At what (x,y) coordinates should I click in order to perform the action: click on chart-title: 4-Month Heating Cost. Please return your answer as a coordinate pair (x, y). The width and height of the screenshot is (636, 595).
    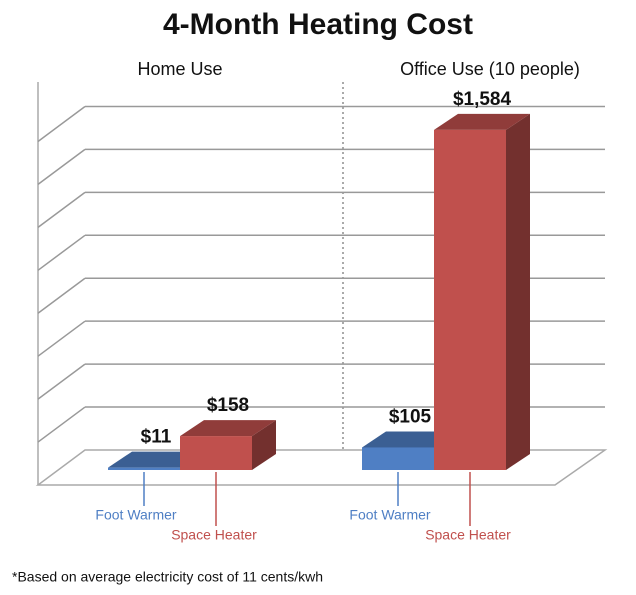
    Looking at the image, I should click on (318, 24).